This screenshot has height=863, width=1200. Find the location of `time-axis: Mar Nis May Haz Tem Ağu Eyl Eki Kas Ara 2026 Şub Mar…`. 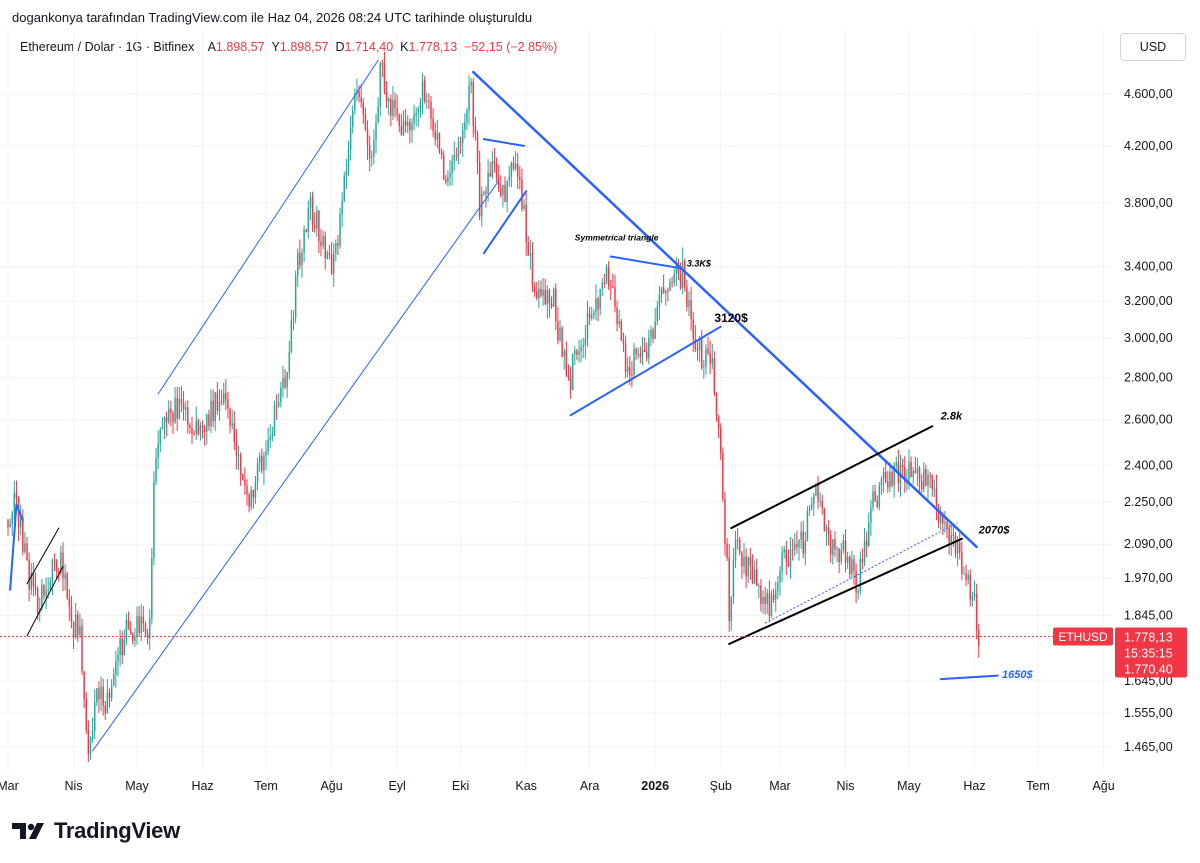

time-axis: Mar Nis May Haz Tem Ağu Eyl Eki Kas Ara 2026 Şub Mar… is located at coordinates (557, 786).